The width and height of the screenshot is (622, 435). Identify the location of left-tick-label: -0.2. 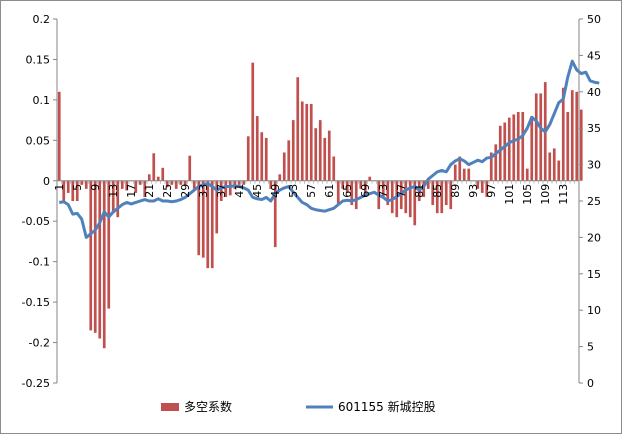
(39, 343).